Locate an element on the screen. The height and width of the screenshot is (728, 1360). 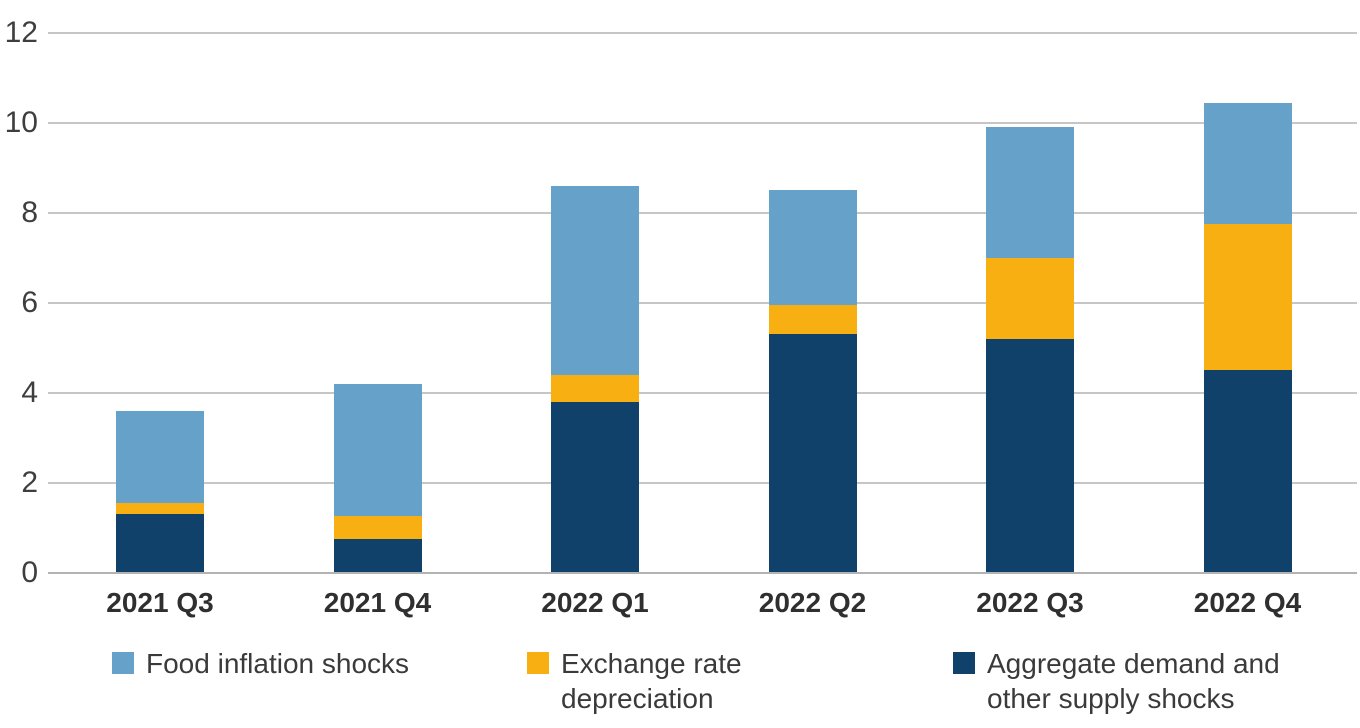
x-axis-label-2021-q4: 2021 Q4 is located at coordinates (377, 602).